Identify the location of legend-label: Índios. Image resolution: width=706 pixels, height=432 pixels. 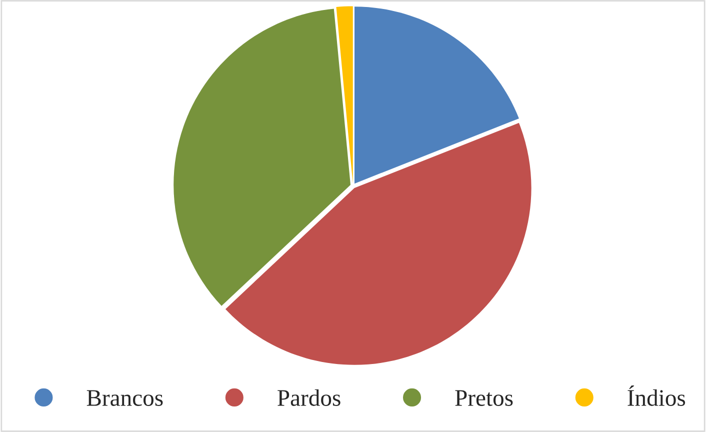
(657, 396).